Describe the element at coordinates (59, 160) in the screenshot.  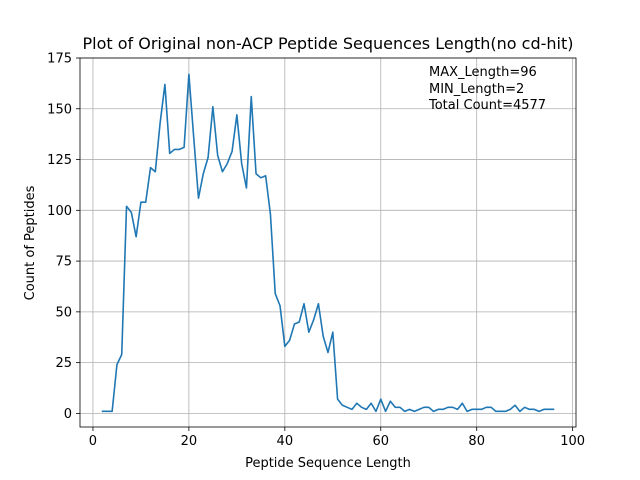
I see `y-tick-label: 125` at that location.